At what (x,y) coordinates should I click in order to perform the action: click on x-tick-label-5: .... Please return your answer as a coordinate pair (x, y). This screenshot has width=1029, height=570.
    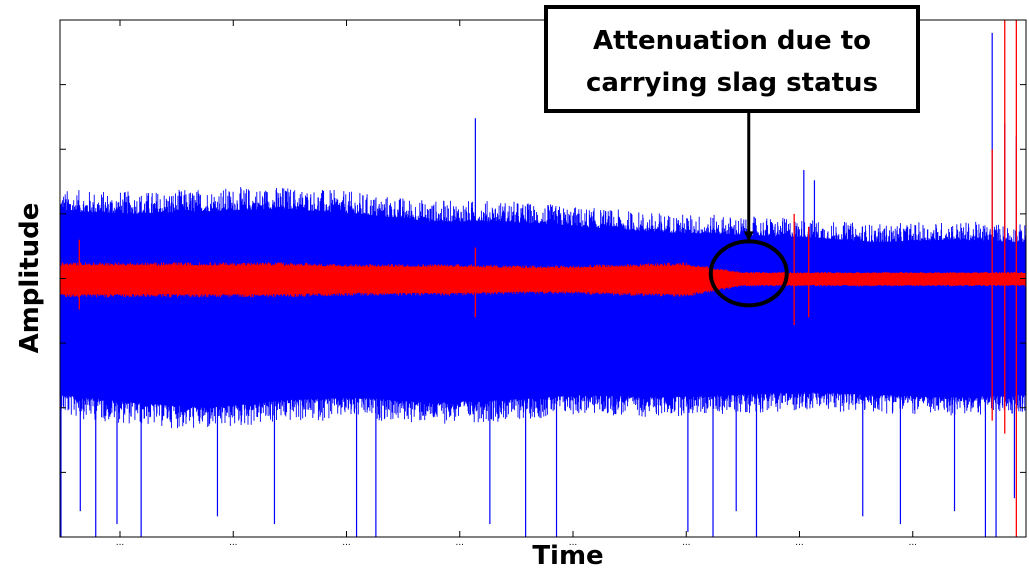
    Looking at the image, I should click on (686, 543).